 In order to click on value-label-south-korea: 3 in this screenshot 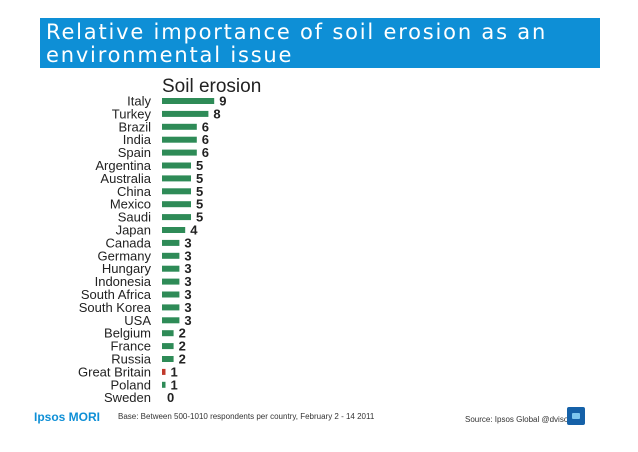, I will do `click(187, 307)`.